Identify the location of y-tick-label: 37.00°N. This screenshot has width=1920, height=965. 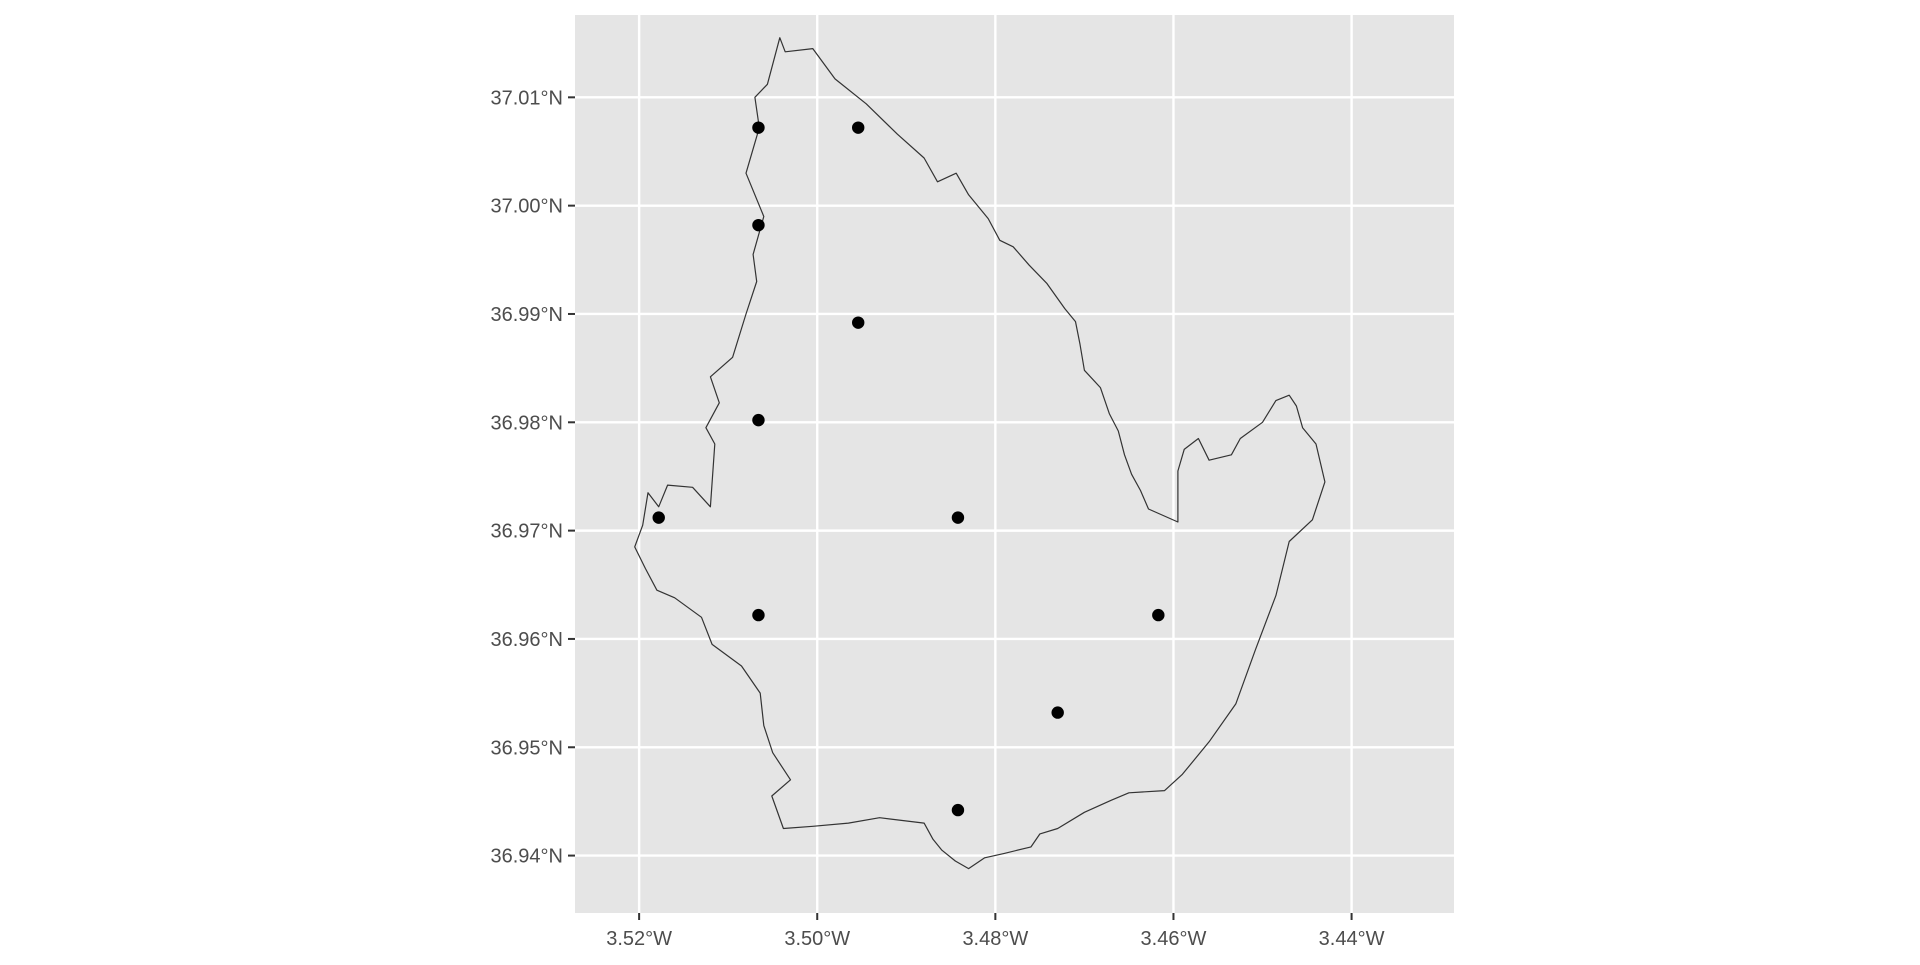
(527, 207).